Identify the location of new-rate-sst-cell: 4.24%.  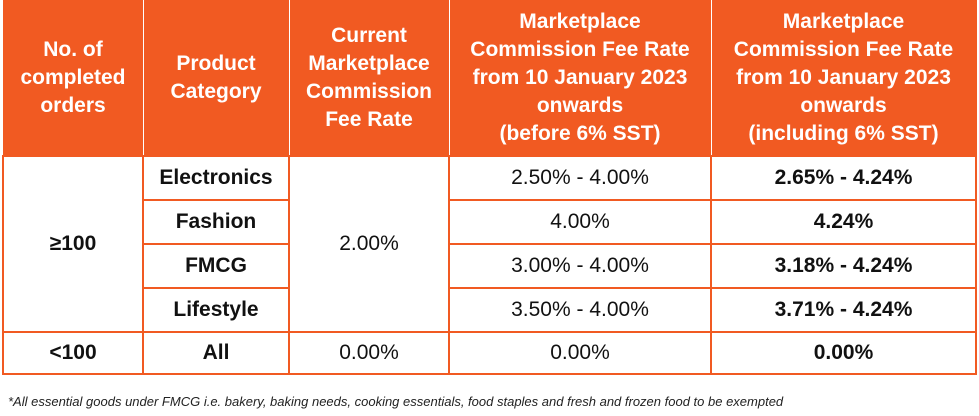
(843, 222).